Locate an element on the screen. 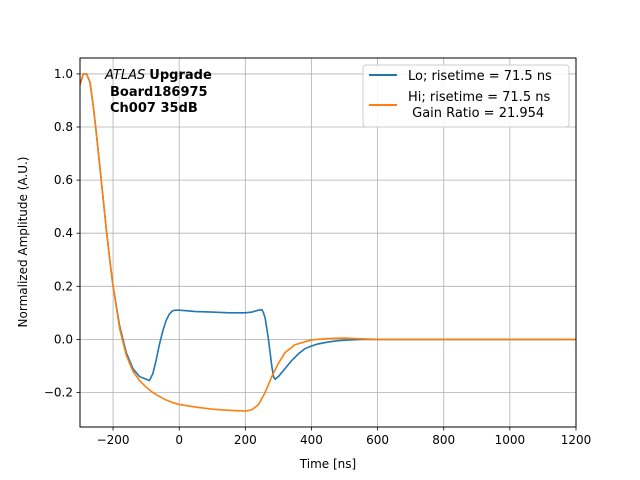 Image resolution: width=640 pixels, height=480 pixels. annotation-board: Board186975 is located at coordinates (159, 92).